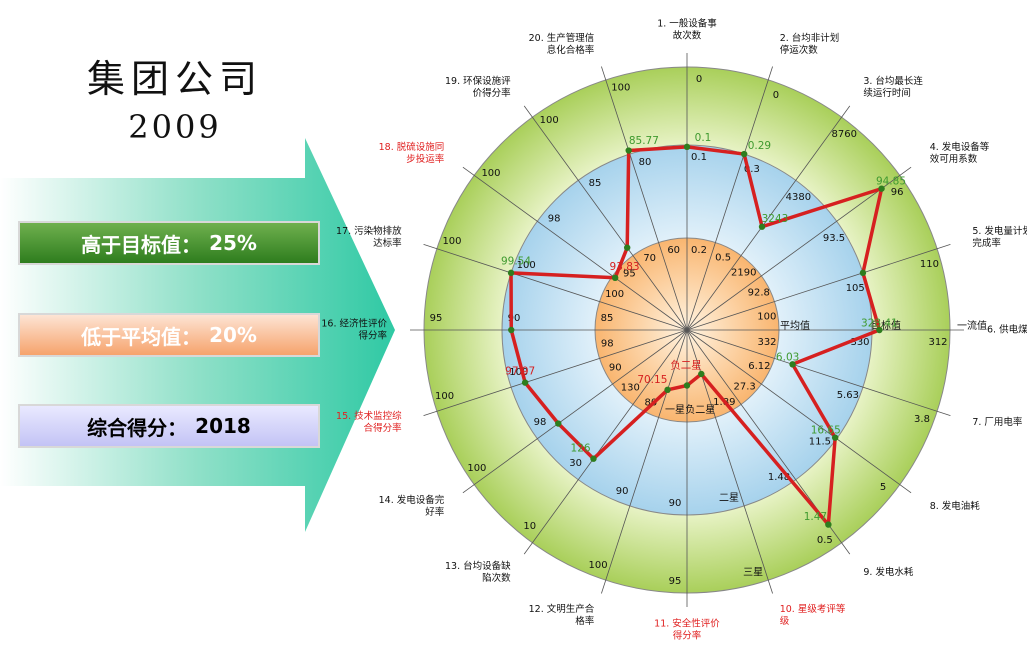 This screenshot has height=659, width=1027. I want to click on axis-title: 完成率, so click(986, 243).